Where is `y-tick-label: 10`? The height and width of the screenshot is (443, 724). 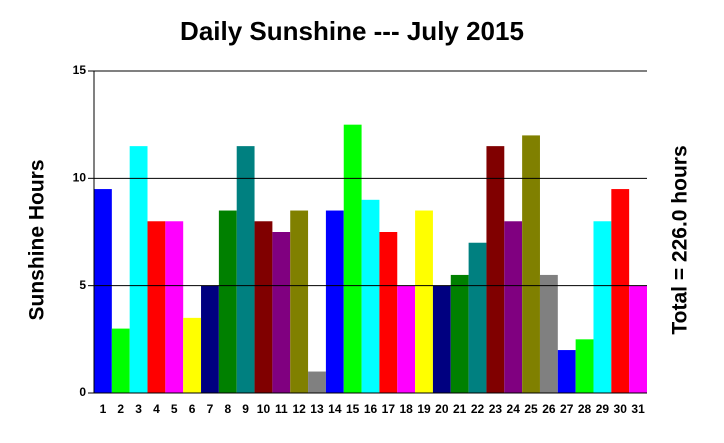
y-tick-label: 10 is located at coordinates (80, 178).